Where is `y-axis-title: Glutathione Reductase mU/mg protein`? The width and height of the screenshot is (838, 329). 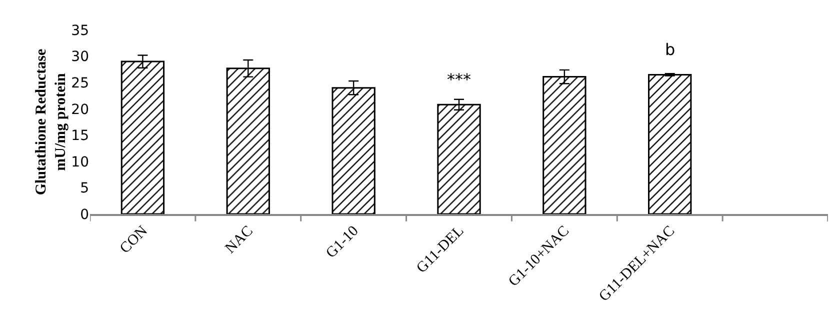 y-axis-title: Glutathione Reductase mU/mg protein is located at coordinates (52, 122).